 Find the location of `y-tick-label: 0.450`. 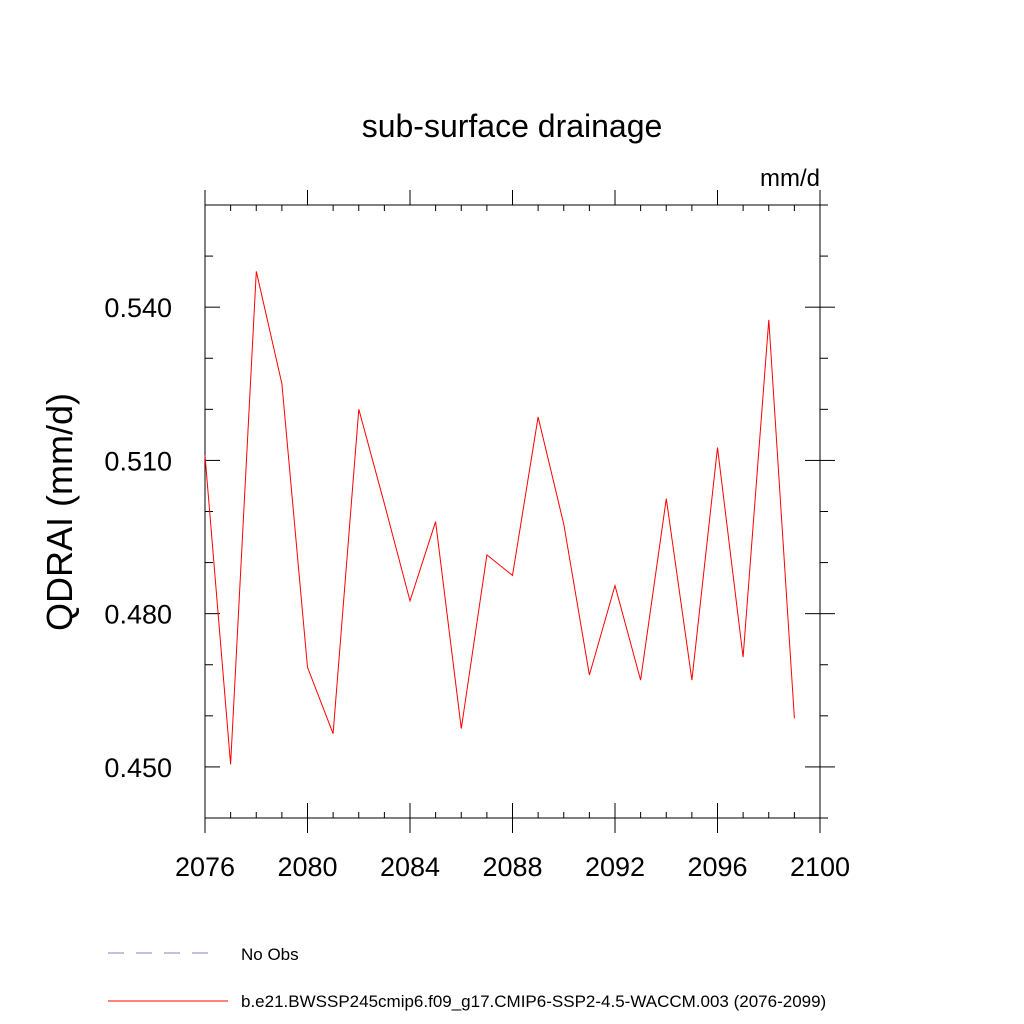

y-tick-label: 0.450 is located at coordinates (138, 768).